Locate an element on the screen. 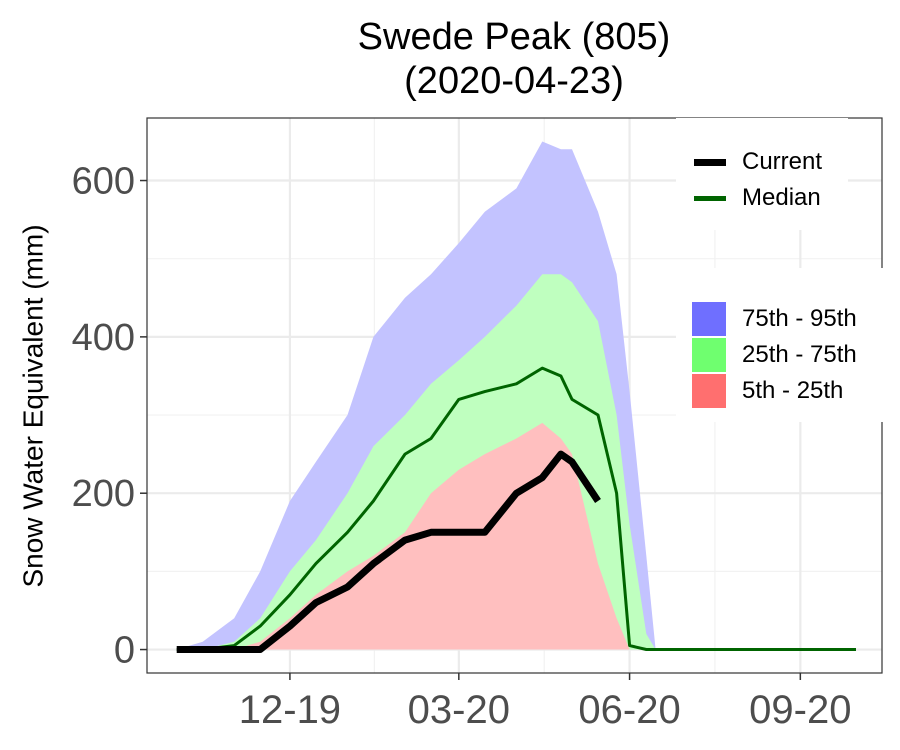  x-tick-labels: 12-19 03-20 06-20 09-20 is located at coordinates (545, 710).